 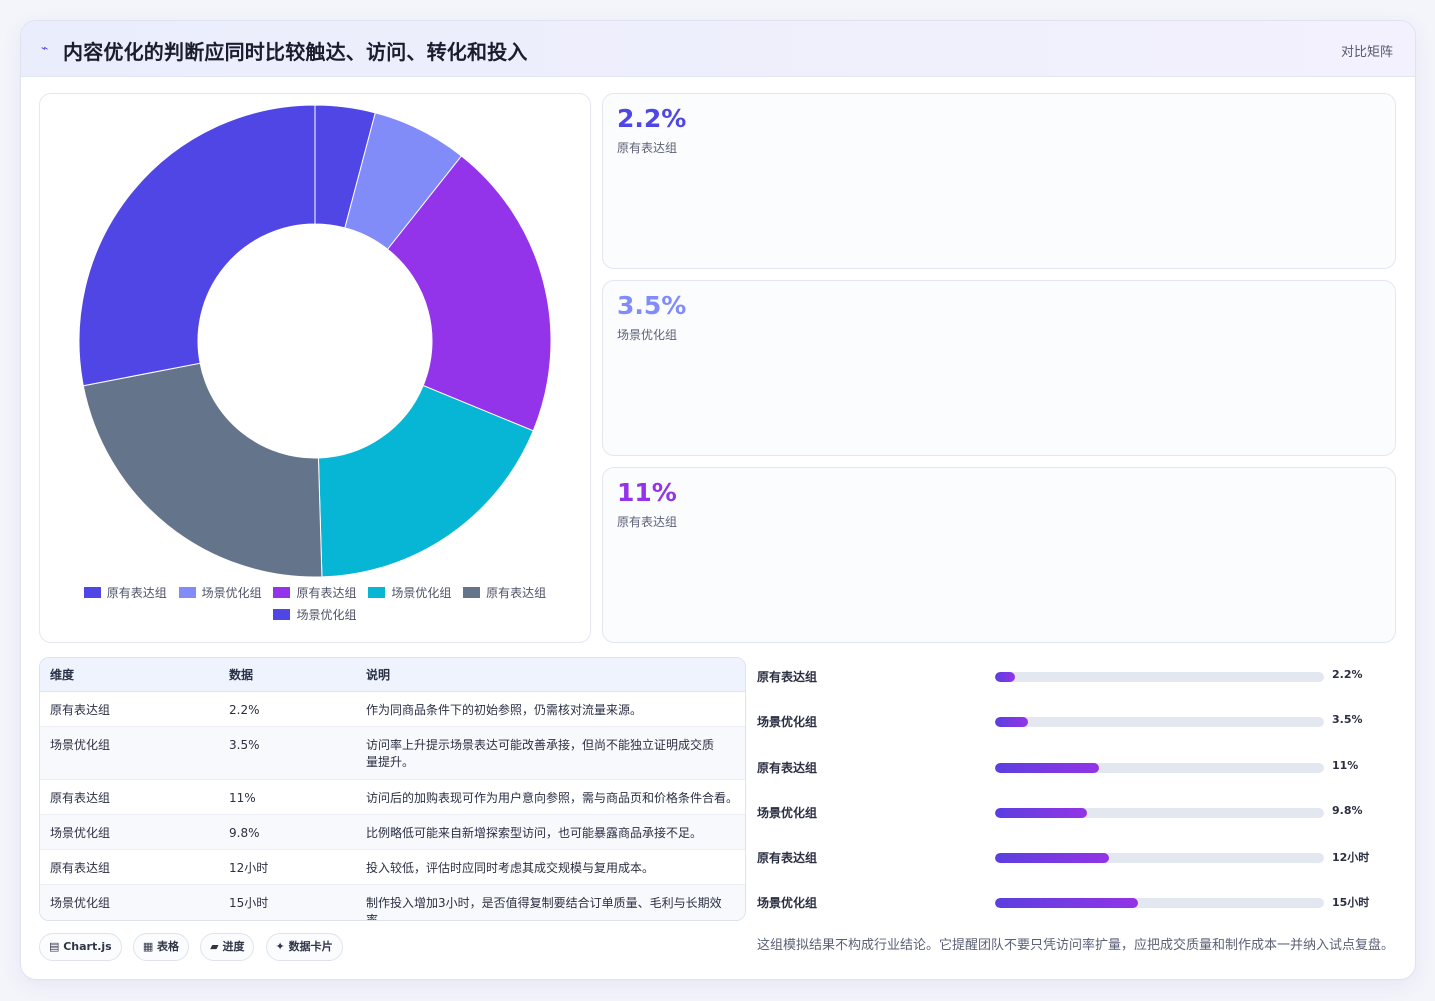 What do you see at coordinates (80, 947) in the screenshot?
I see `tag-chartjs: ▤ Chart.js` at bounding box center [80, 947].